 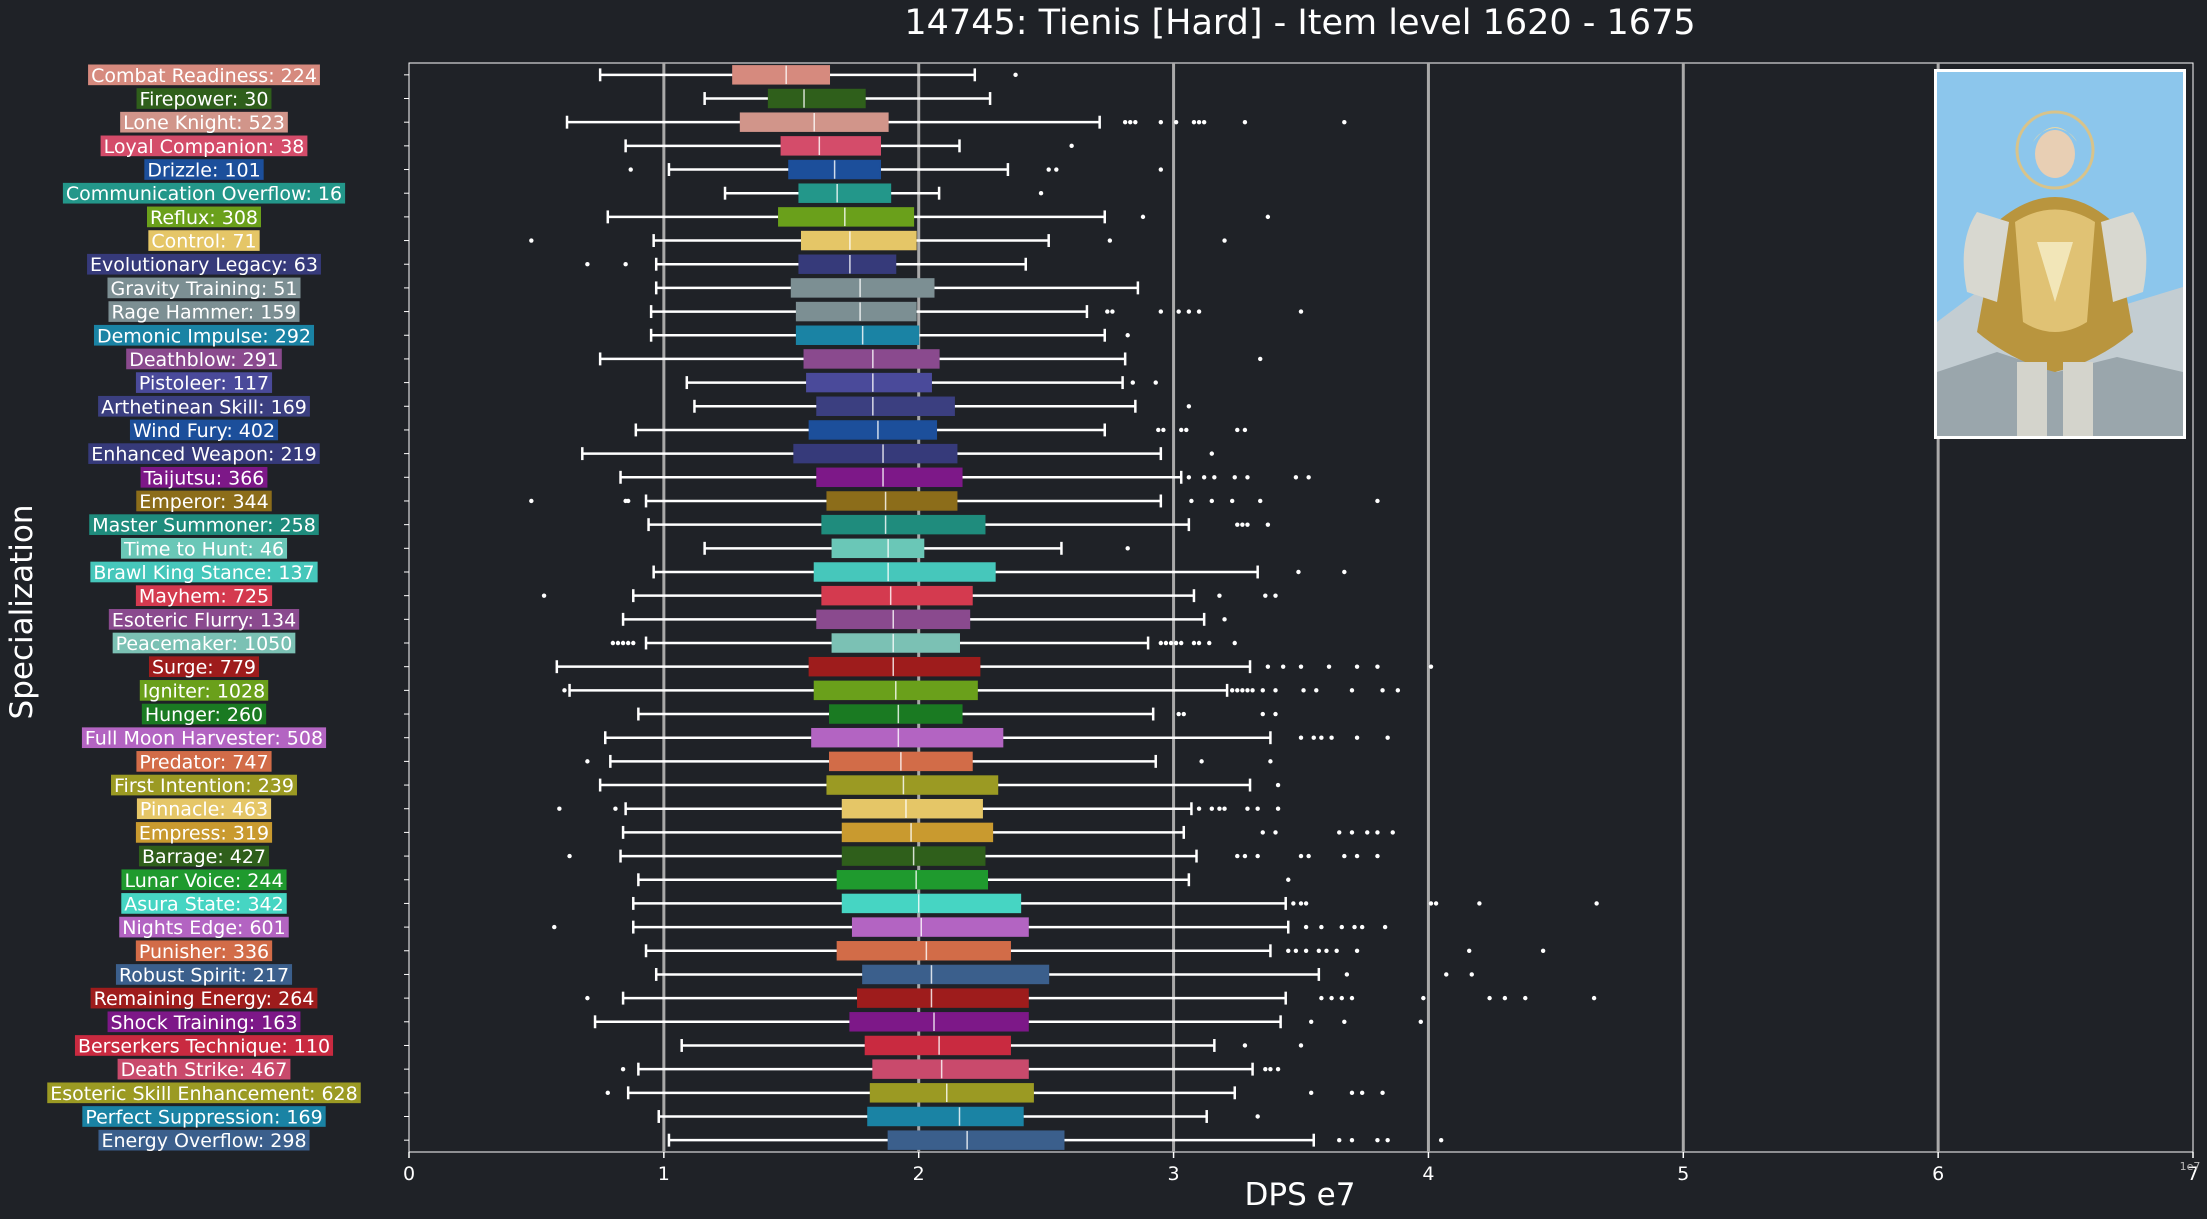 I want to click on category-label: Communication Overflow: 16, so click(x=204, y=194).